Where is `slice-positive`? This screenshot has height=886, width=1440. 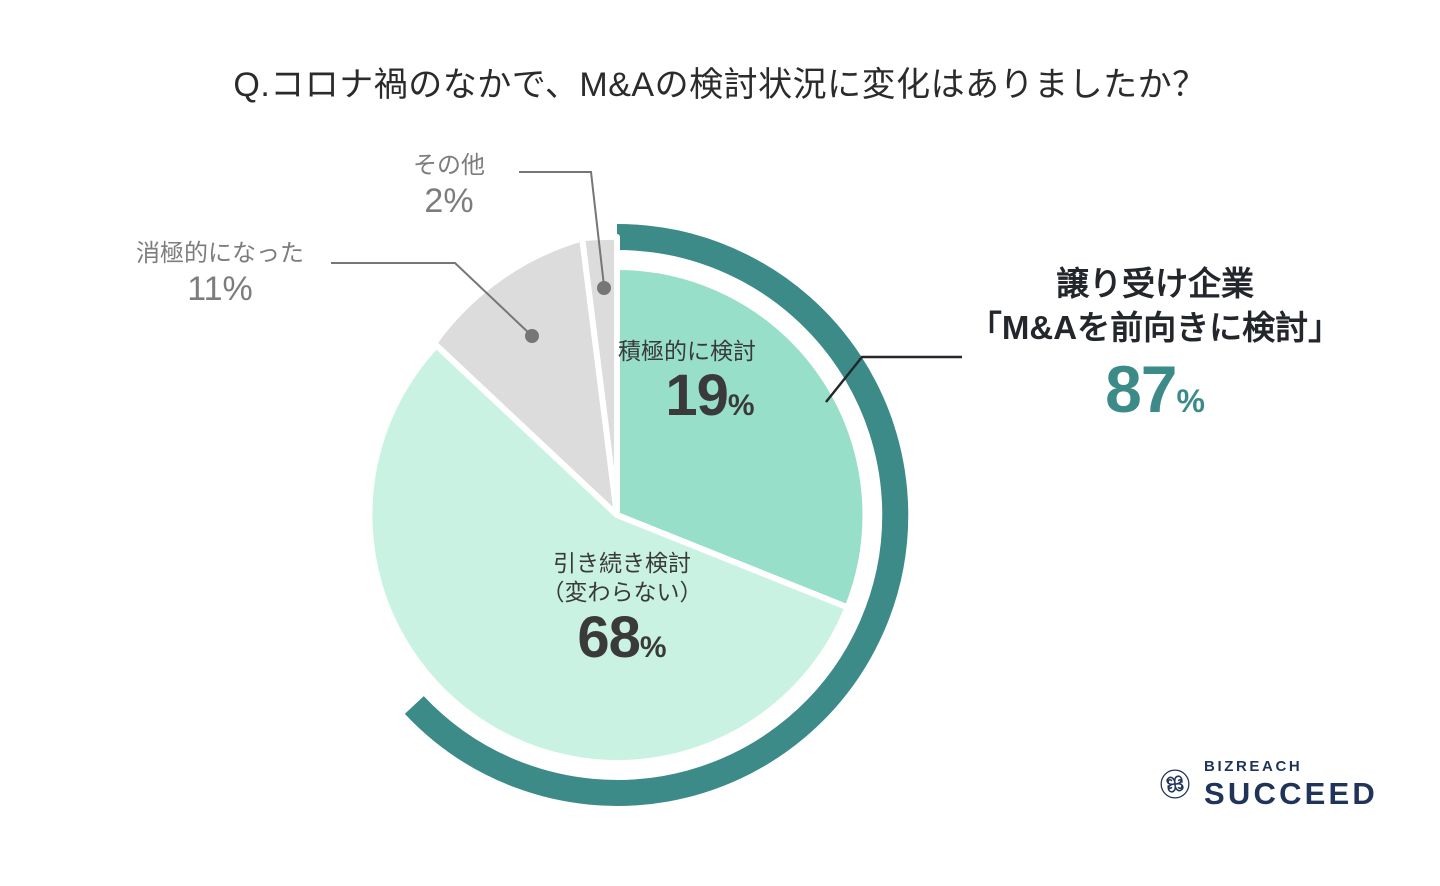 slice-positive is located at coordinates (741, 437).